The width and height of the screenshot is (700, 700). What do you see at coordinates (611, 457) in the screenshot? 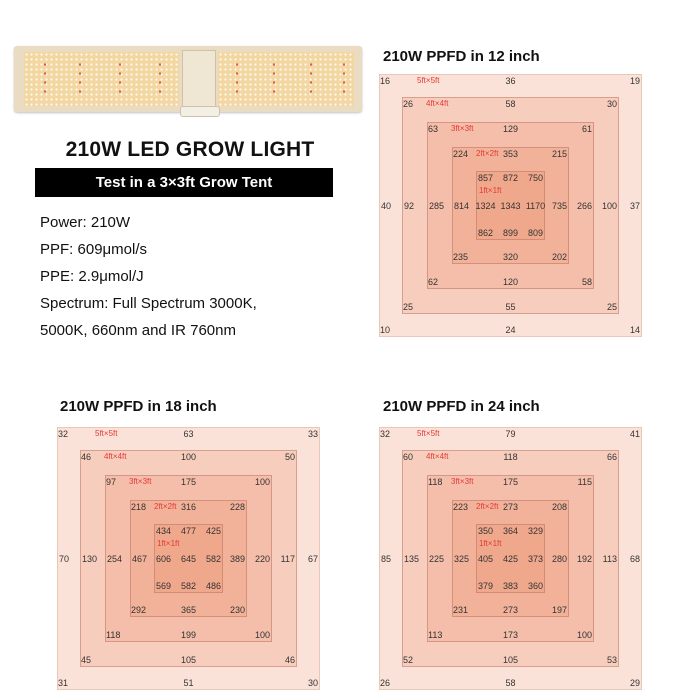
I see `ppfd-value: 66` at bounding box center [611, 457].